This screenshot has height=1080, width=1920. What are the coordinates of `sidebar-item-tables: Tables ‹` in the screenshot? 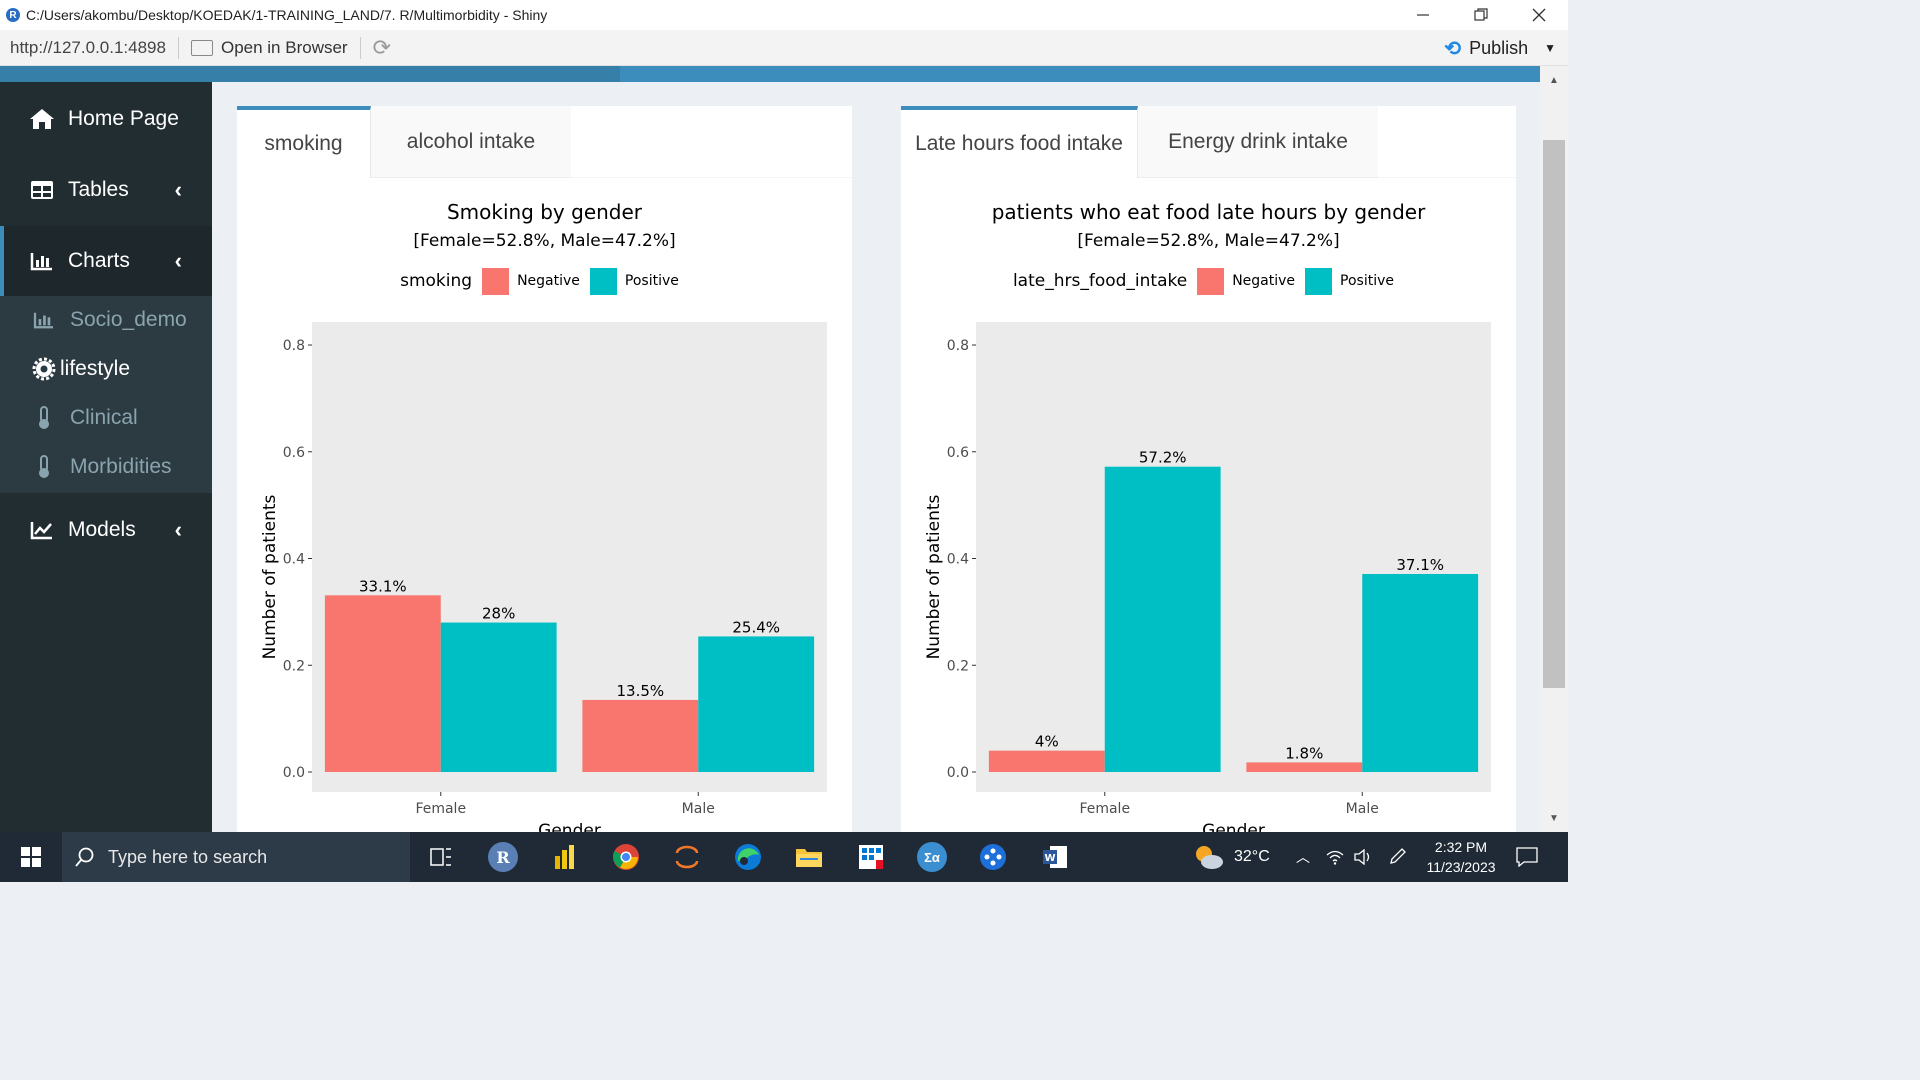 It's located at (106, 190).